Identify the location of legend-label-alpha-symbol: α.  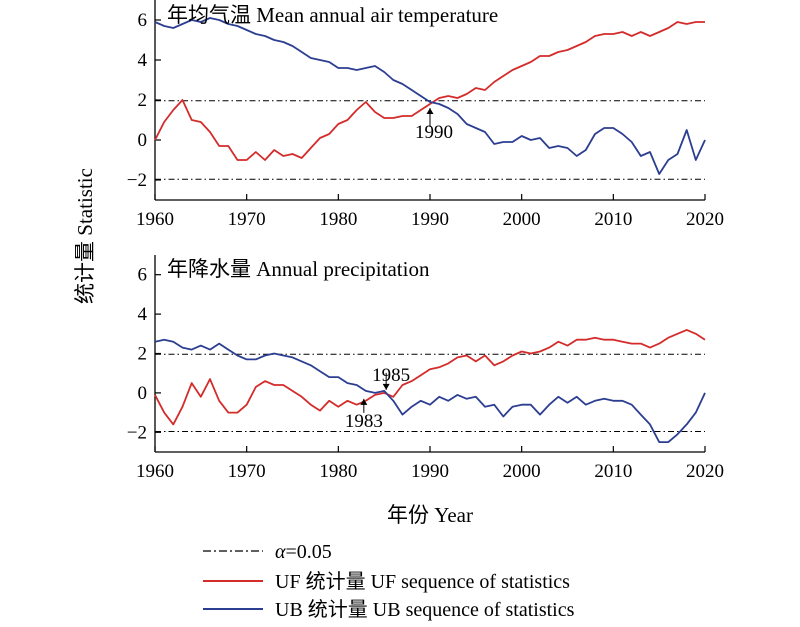
(280, 552).